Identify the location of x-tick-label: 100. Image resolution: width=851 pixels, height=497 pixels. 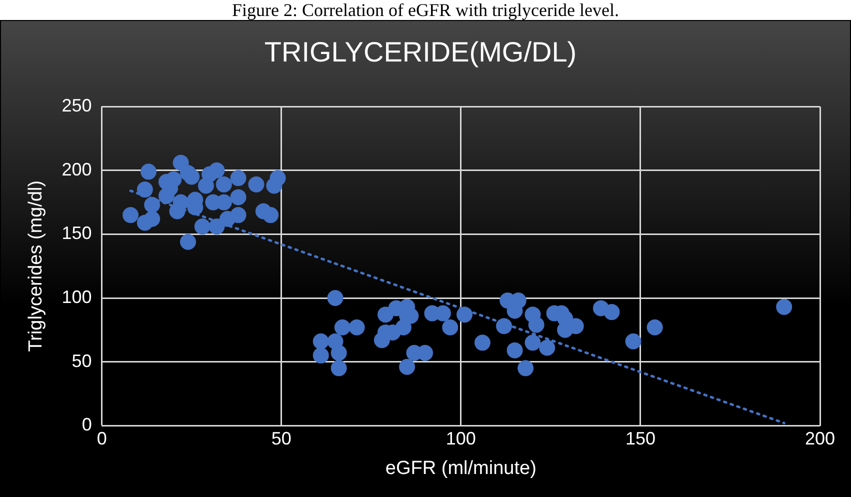
(461, 438).